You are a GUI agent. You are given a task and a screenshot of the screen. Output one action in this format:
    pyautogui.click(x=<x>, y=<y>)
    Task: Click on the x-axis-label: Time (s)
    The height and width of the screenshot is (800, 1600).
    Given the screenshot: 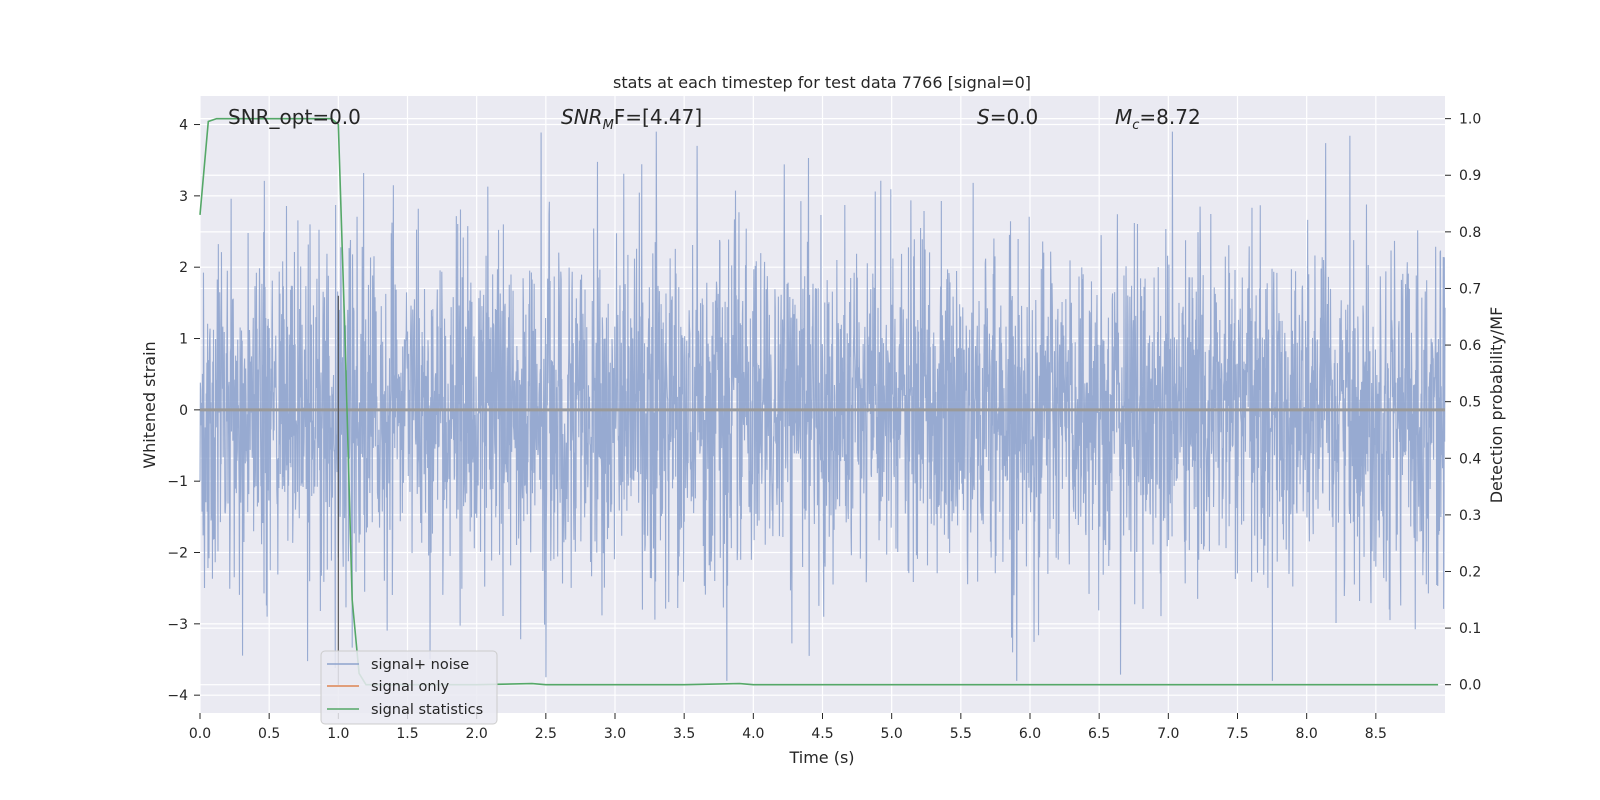 What is the action you would take?
    pyautogui.click(x=821, y=757)
    